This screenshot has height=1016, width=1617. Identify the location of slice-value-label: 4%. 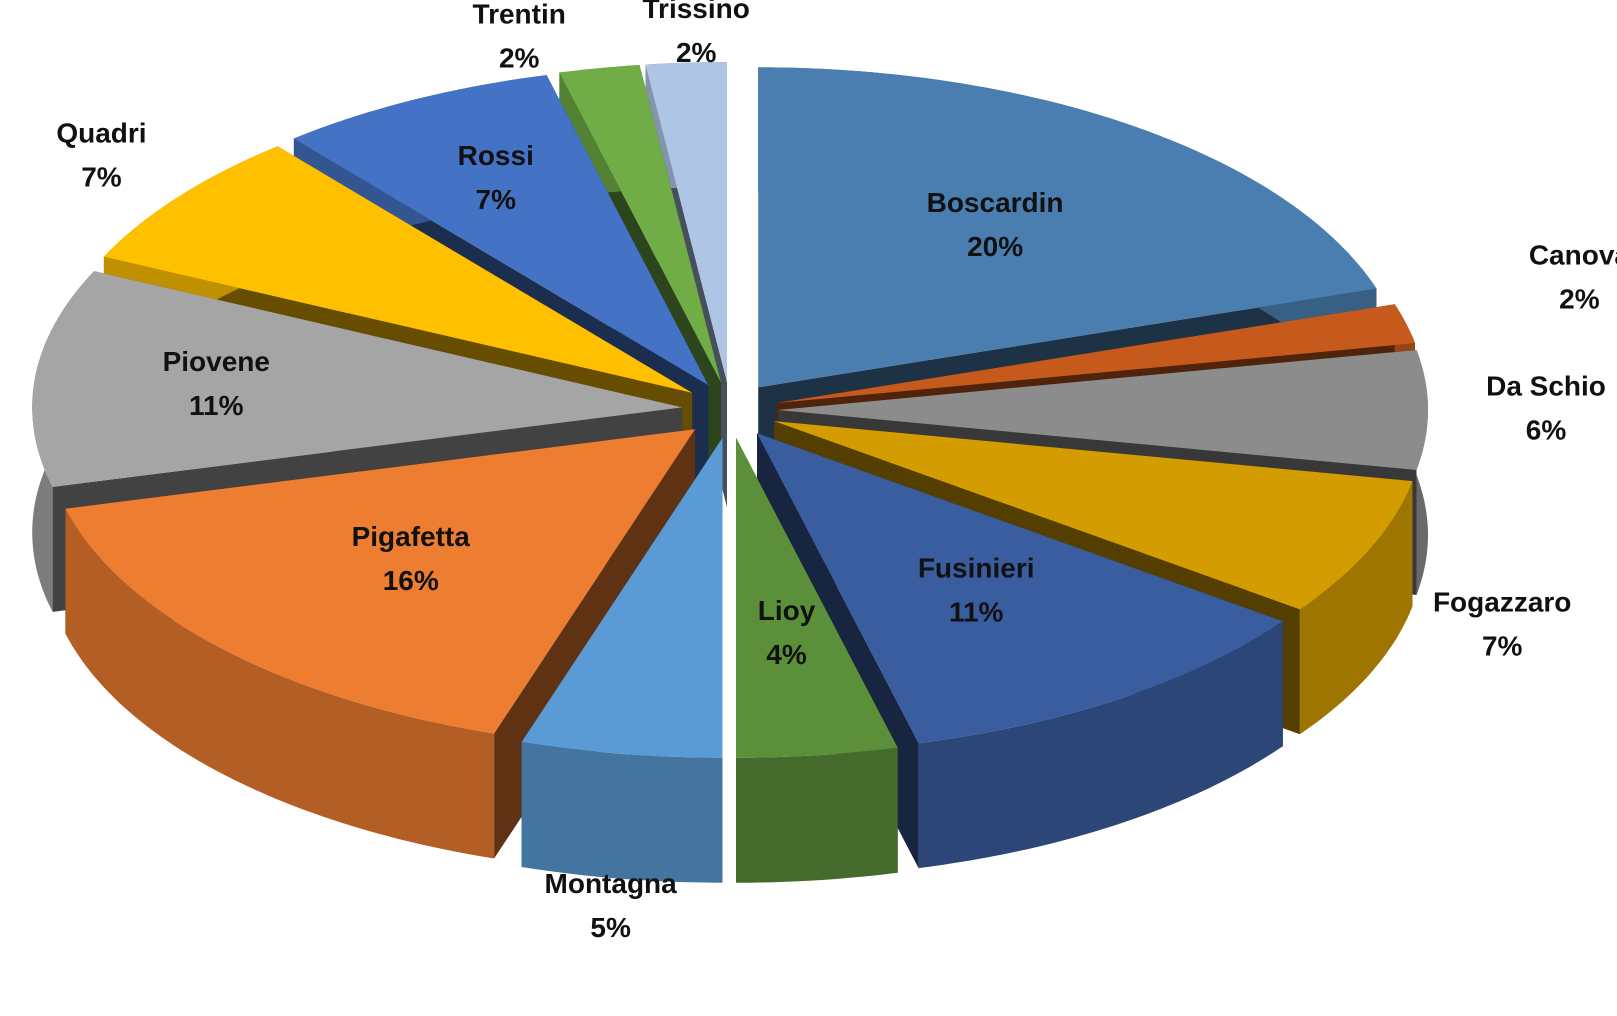
(786, 654).